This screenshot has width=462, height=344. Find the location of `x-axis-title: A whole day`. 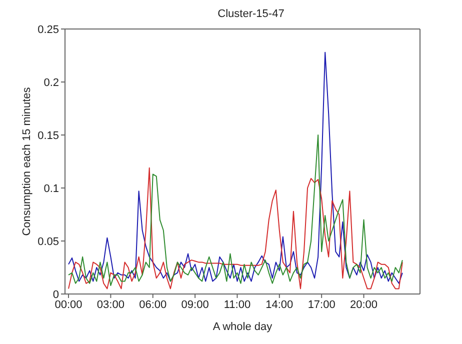

x-axis-title: A whole day is located at coordinates (242, 327).